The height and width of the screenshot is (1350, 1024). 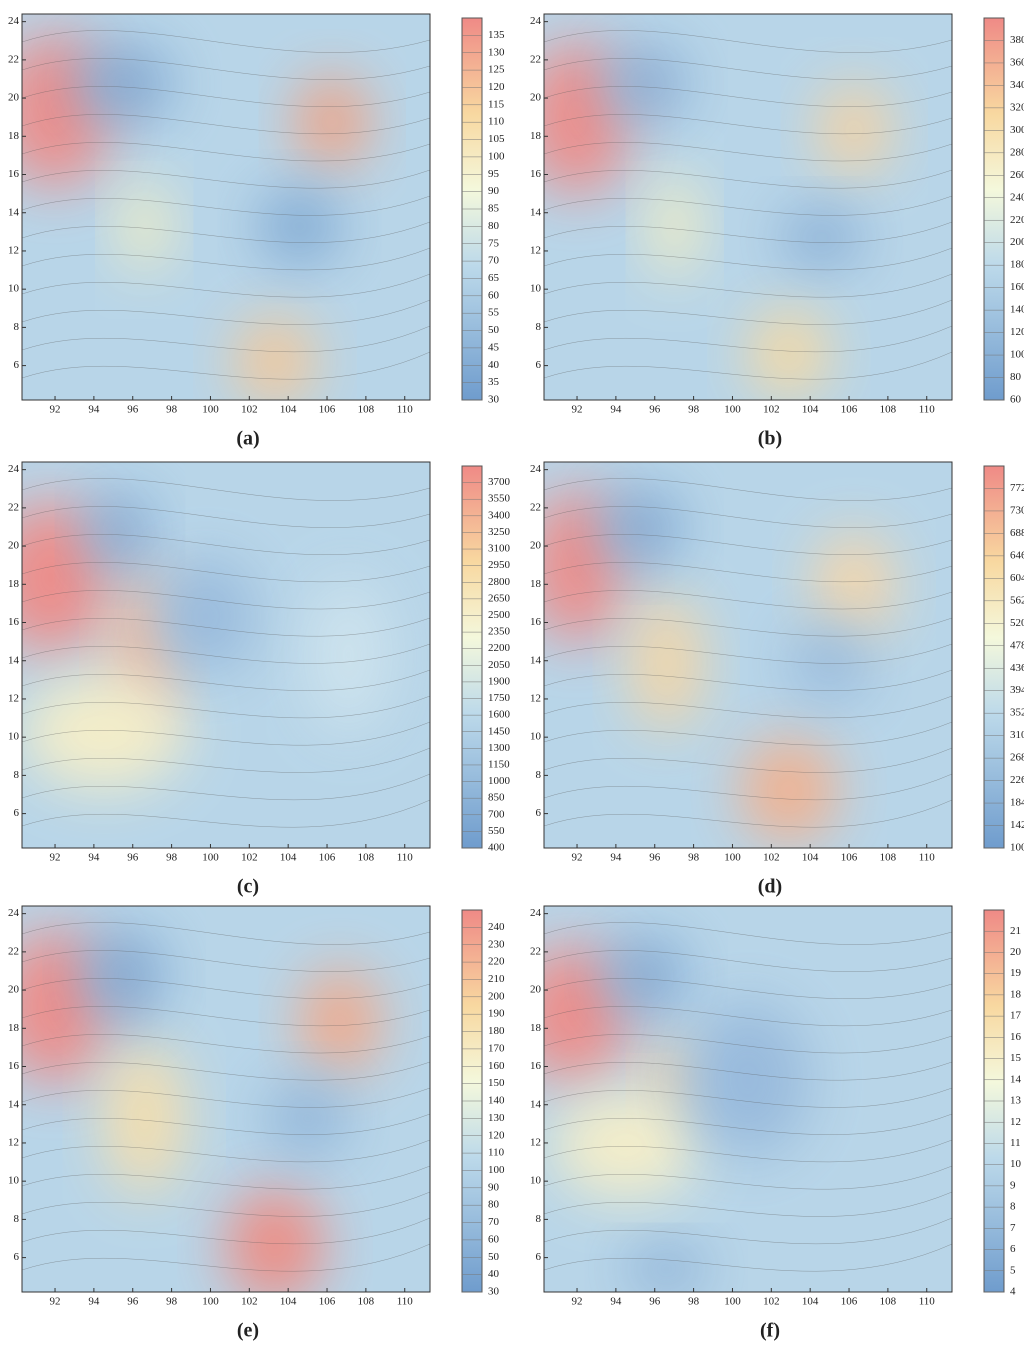 I want to click on y-tick-label: 6, so click(x=539, y=1257).